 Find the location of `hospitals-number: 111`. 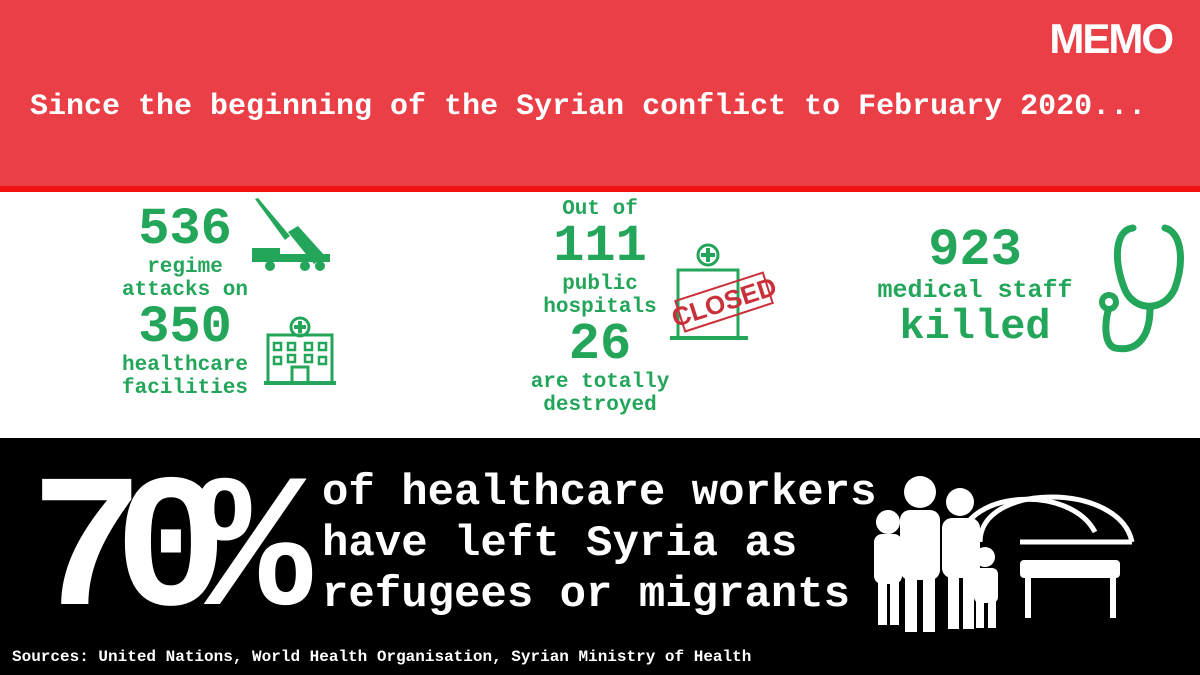

hospitals-number: 111 is located at coordinates (600, 246).